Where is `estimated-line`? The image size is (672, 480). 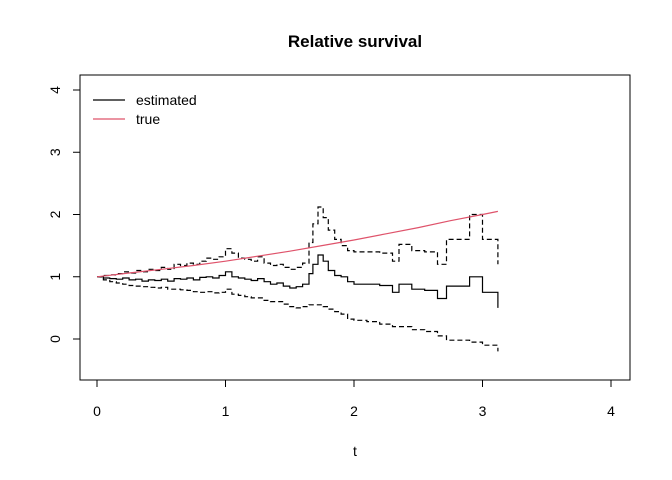 estimated-line is located at coordinates (298, 281).